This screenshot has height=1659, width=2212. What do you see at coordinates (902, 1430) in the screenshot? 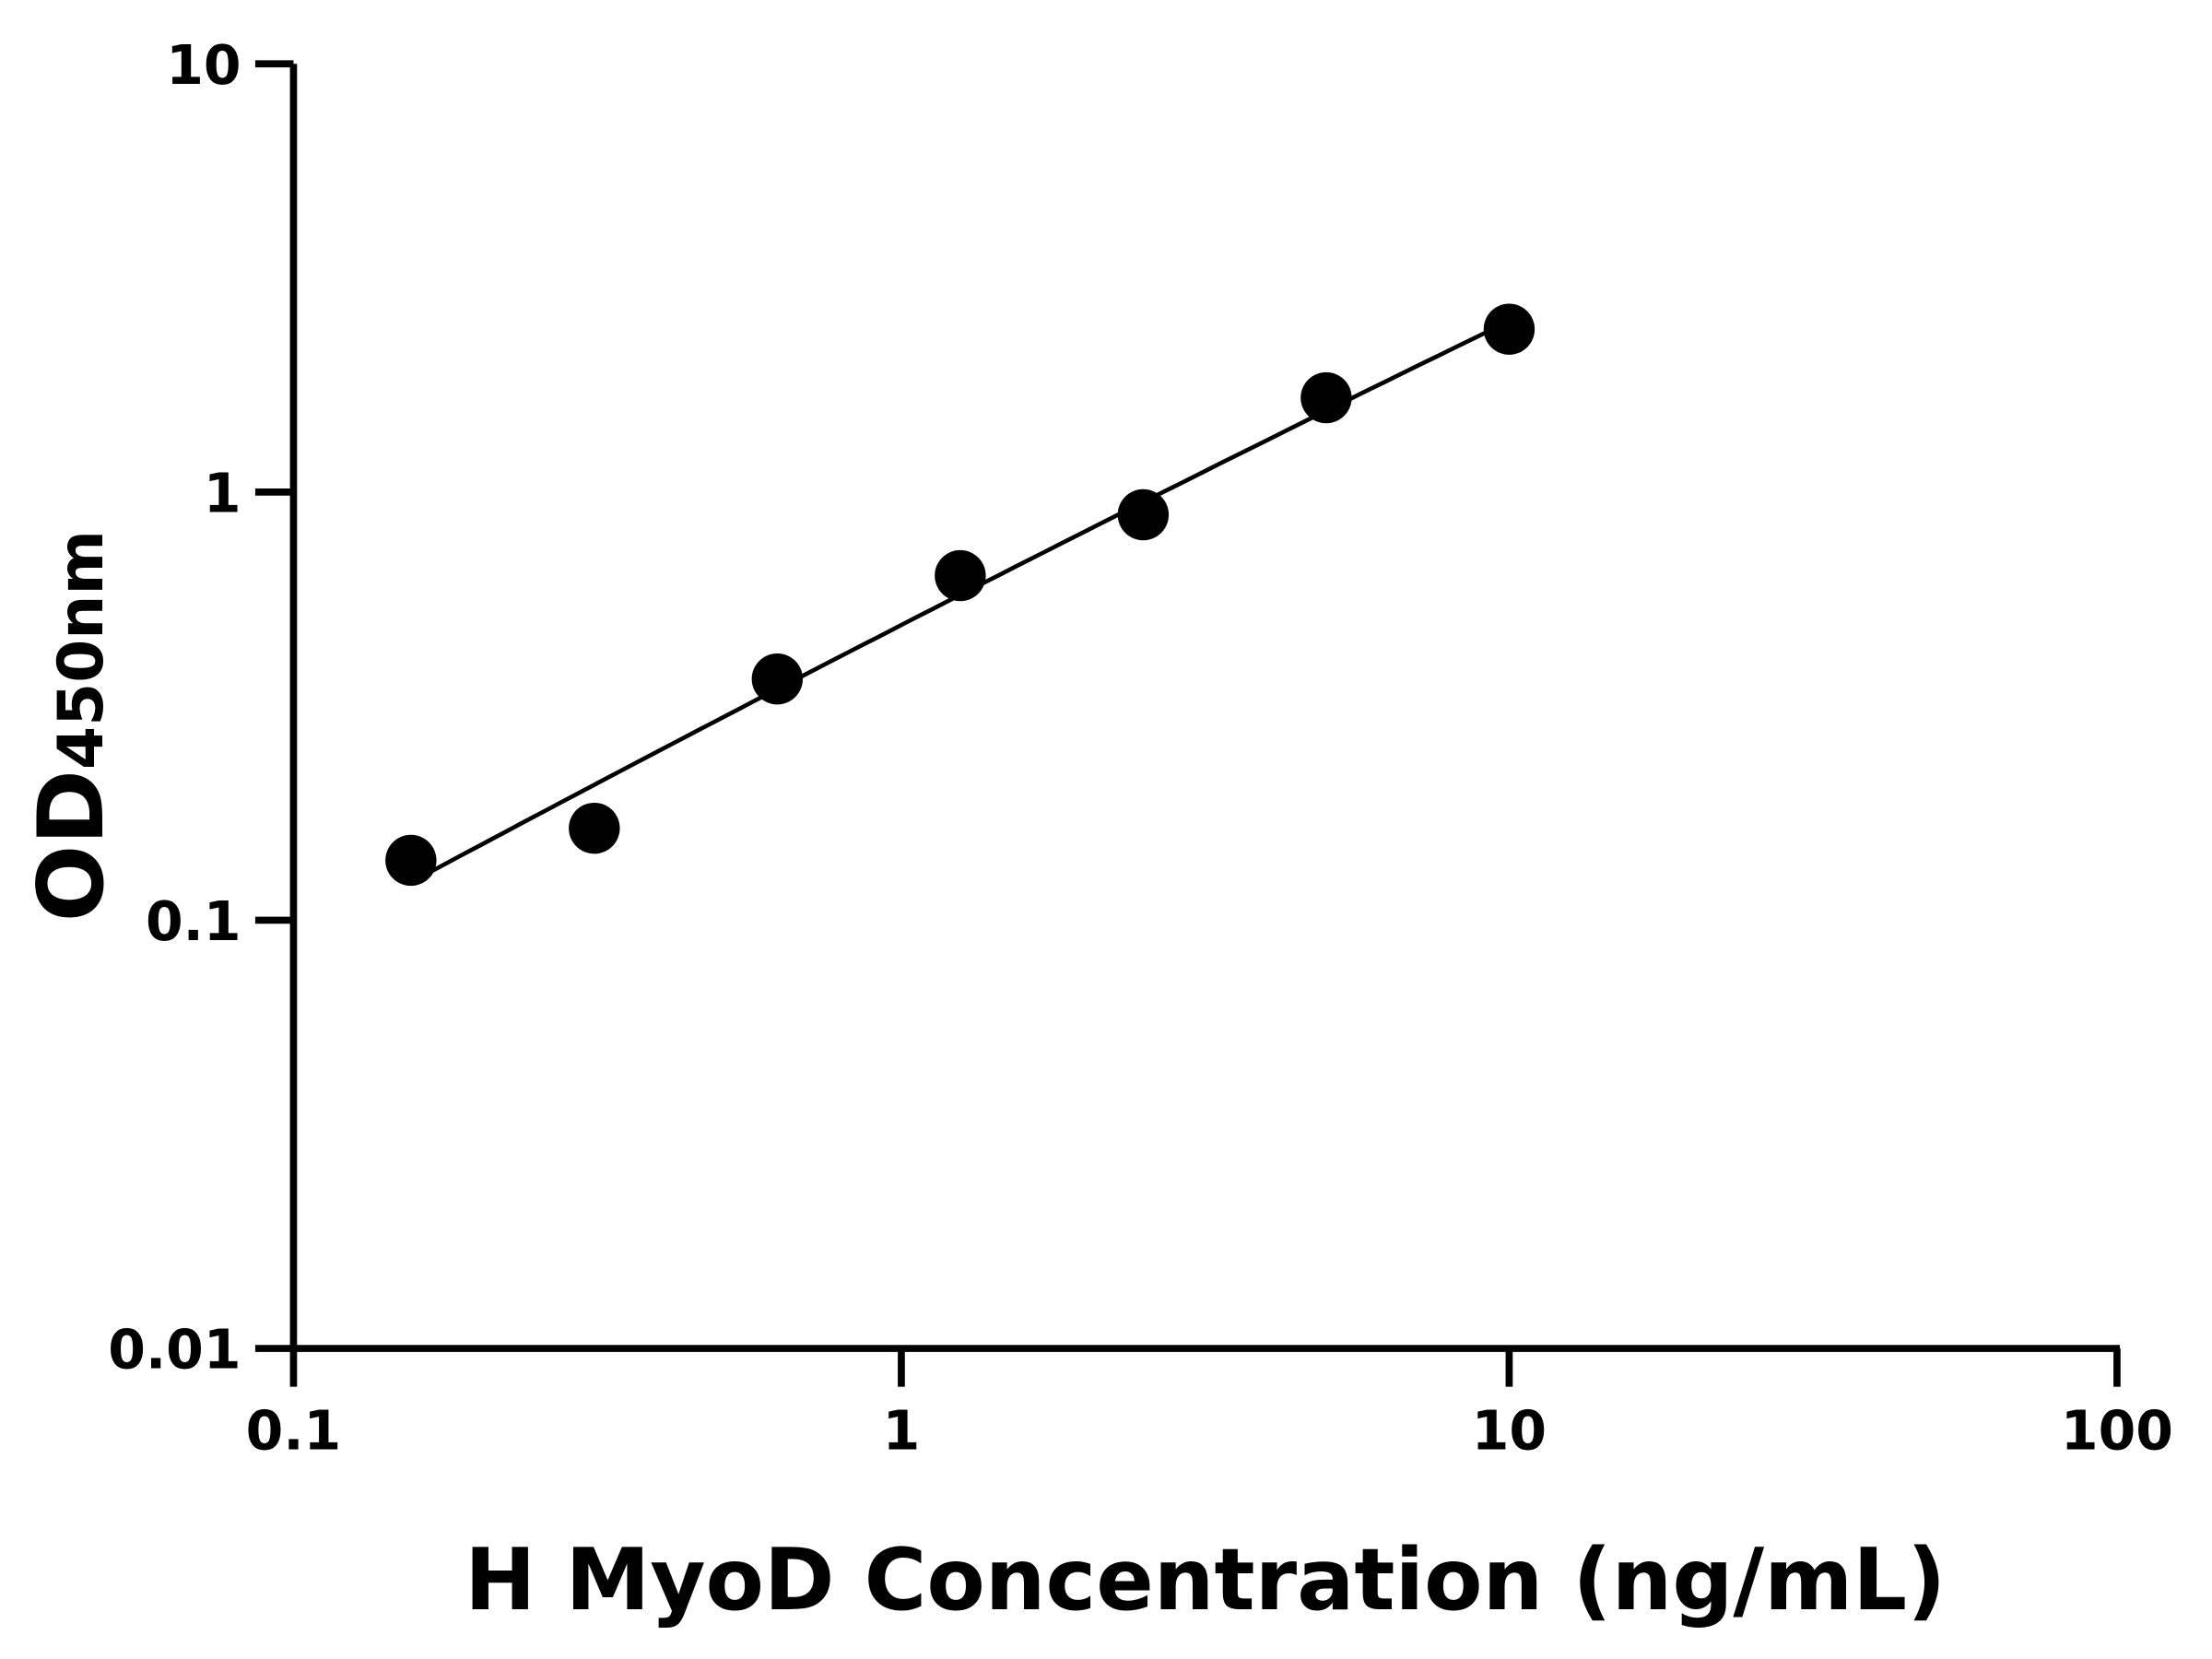
I see `x-tick-label: 1` at bounding box center [902, 1430].